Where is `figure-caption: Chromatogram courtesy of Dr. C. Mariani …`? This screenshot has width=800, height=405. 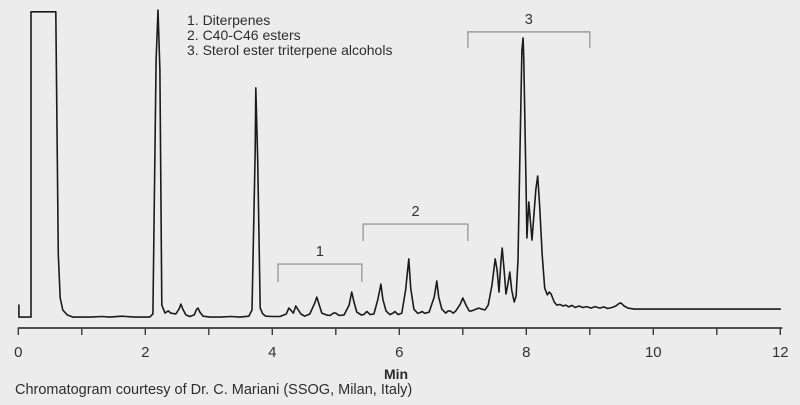 figure-caption: Chromatogram courtesy of Dr. C. Mariani … is located at coordinates (214, 390).